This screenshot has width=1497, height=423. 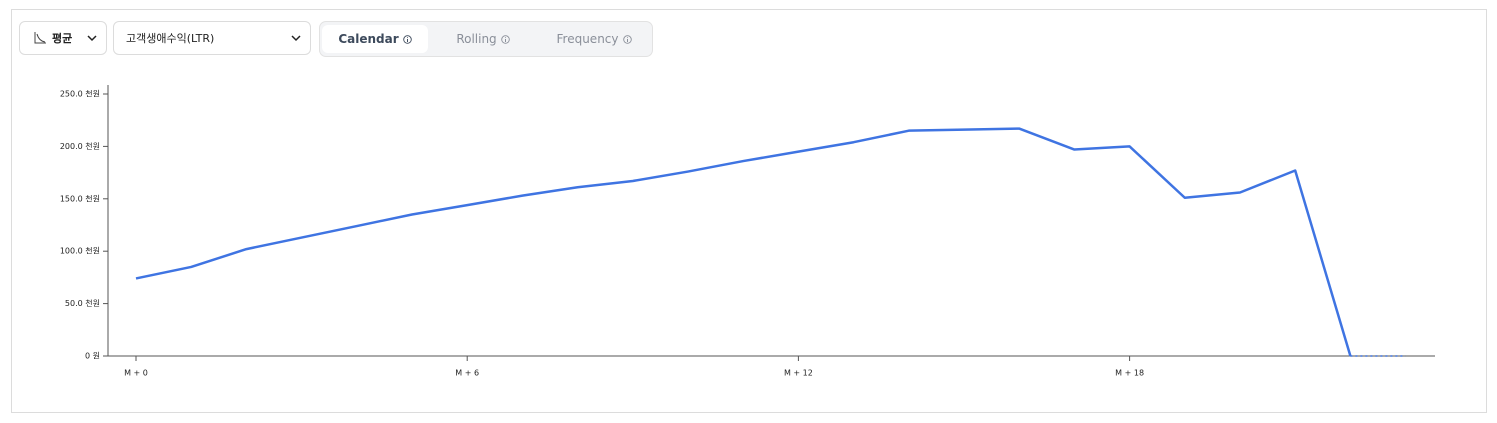 I want to click on dropdown-value: 평균, so click(x=62, y=38).